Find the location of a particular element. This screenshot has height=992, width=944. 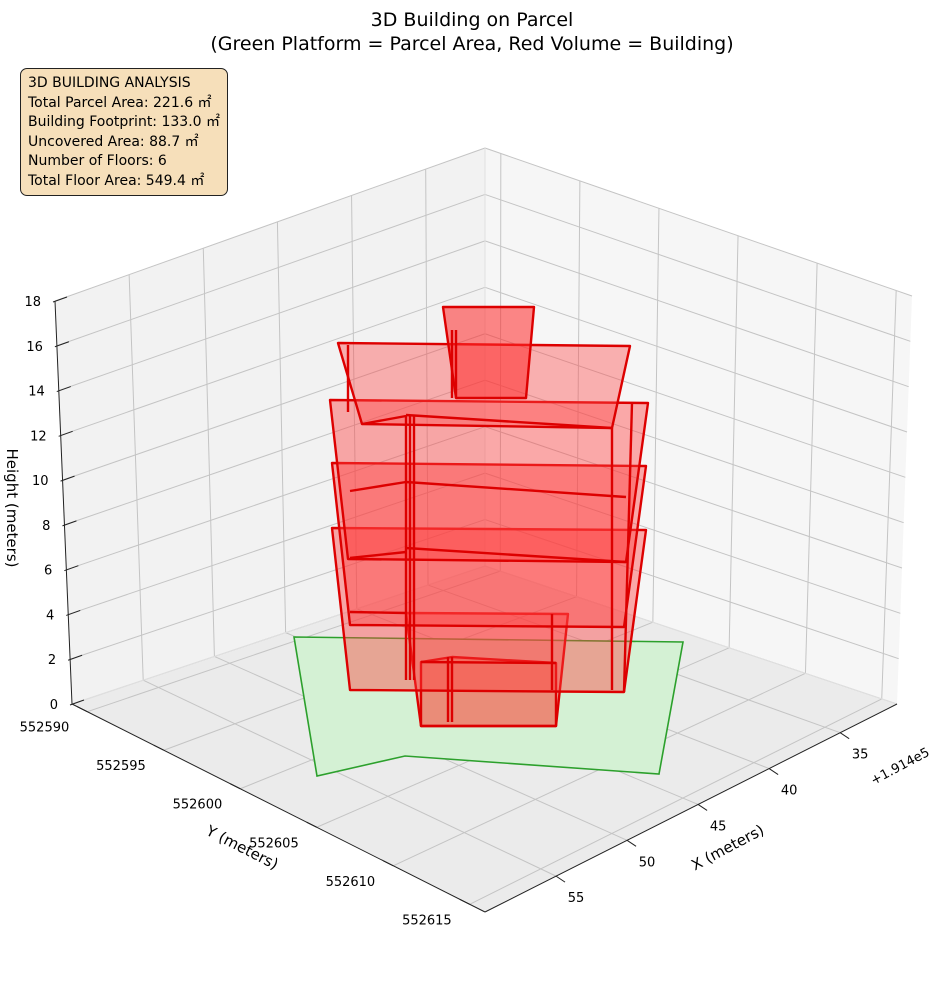

parcel-polygon is located at coordinates (488, 706).